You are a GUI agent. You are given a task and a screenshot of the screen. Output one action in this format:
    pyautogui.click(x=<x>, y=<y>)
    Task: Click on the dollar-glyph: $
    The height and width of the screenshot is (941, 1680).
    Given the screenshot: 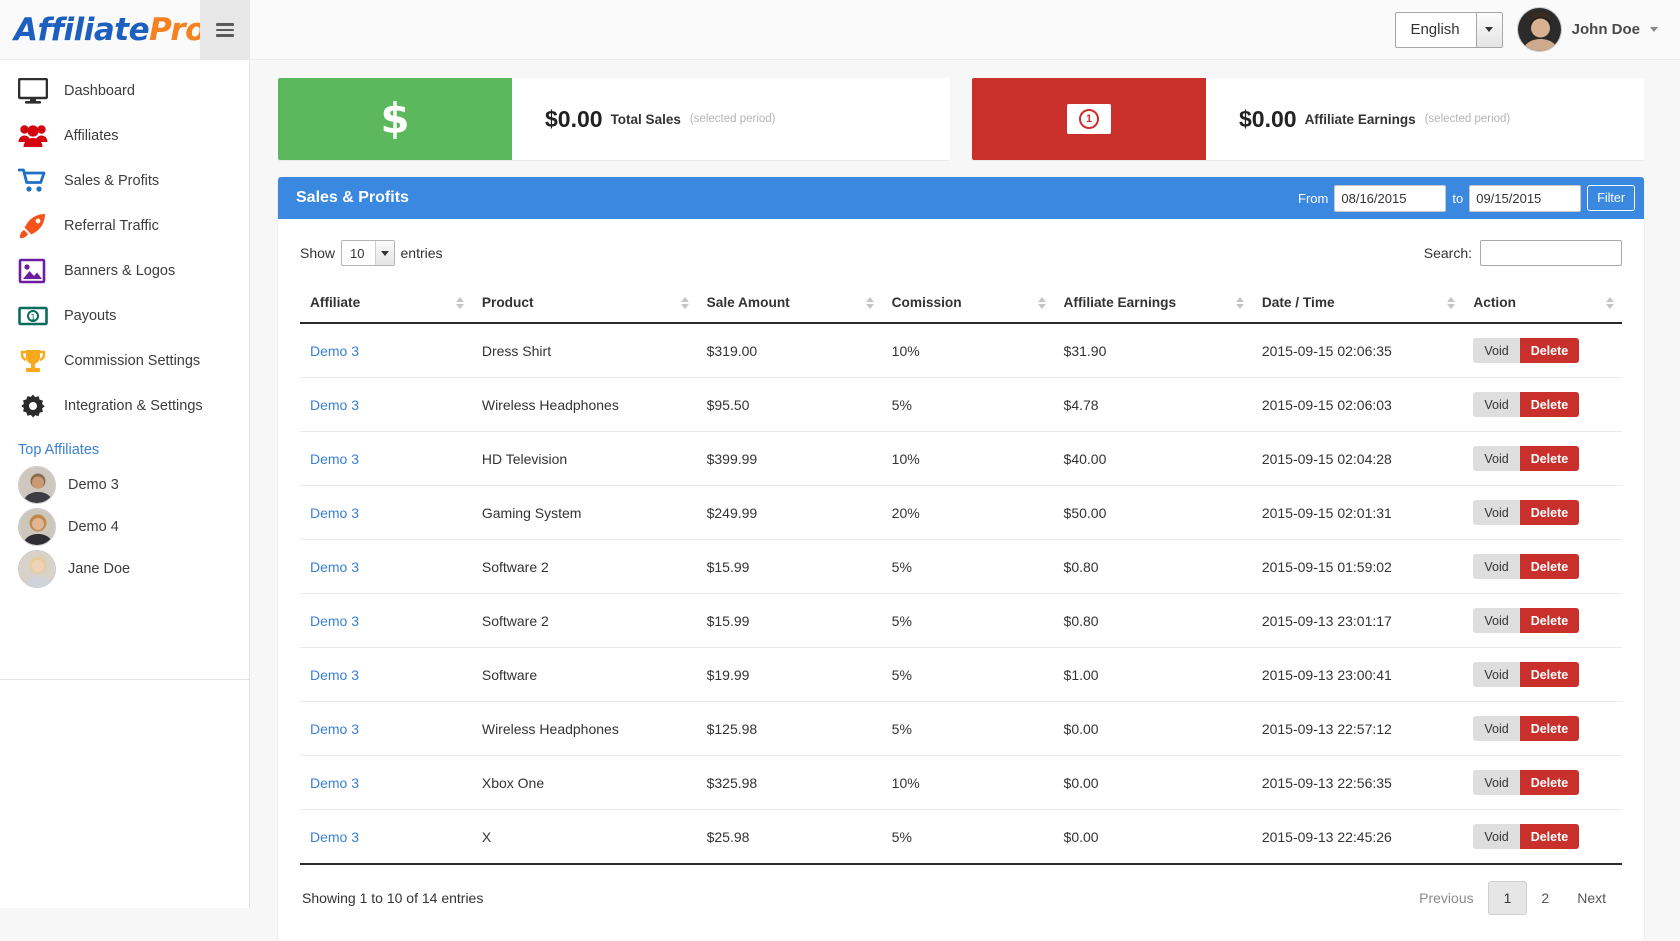 What is the action you would take?
    pyautogui.click(x=395, y=118)
    